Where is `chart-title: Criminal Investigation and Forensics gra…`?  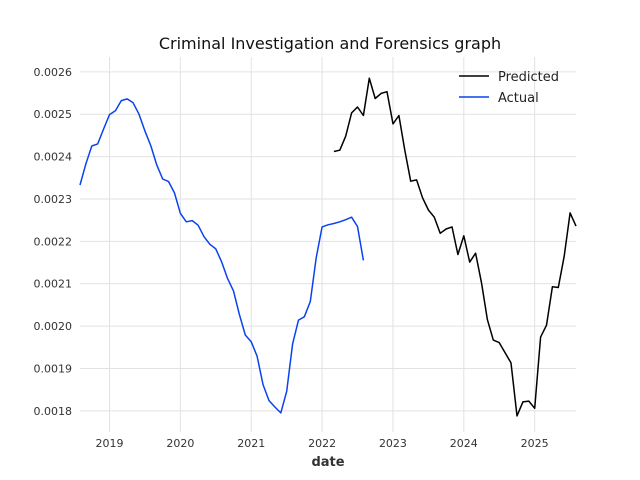
chart-title: Criminal Investigation and Forensics gra… is located at coordinates (330, 43).